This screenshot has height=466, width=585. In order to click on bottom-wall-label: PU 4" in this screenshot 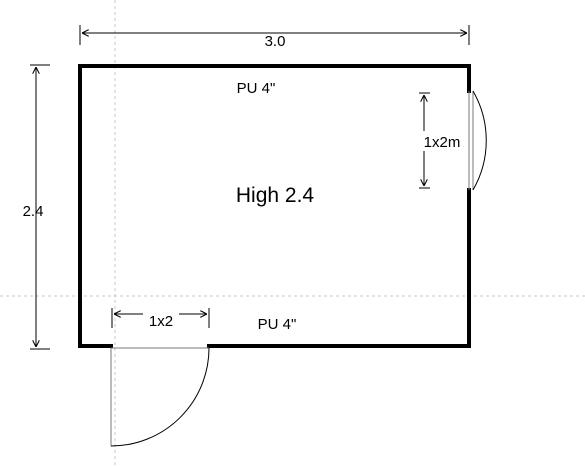, I will do `click(277, 324)`.